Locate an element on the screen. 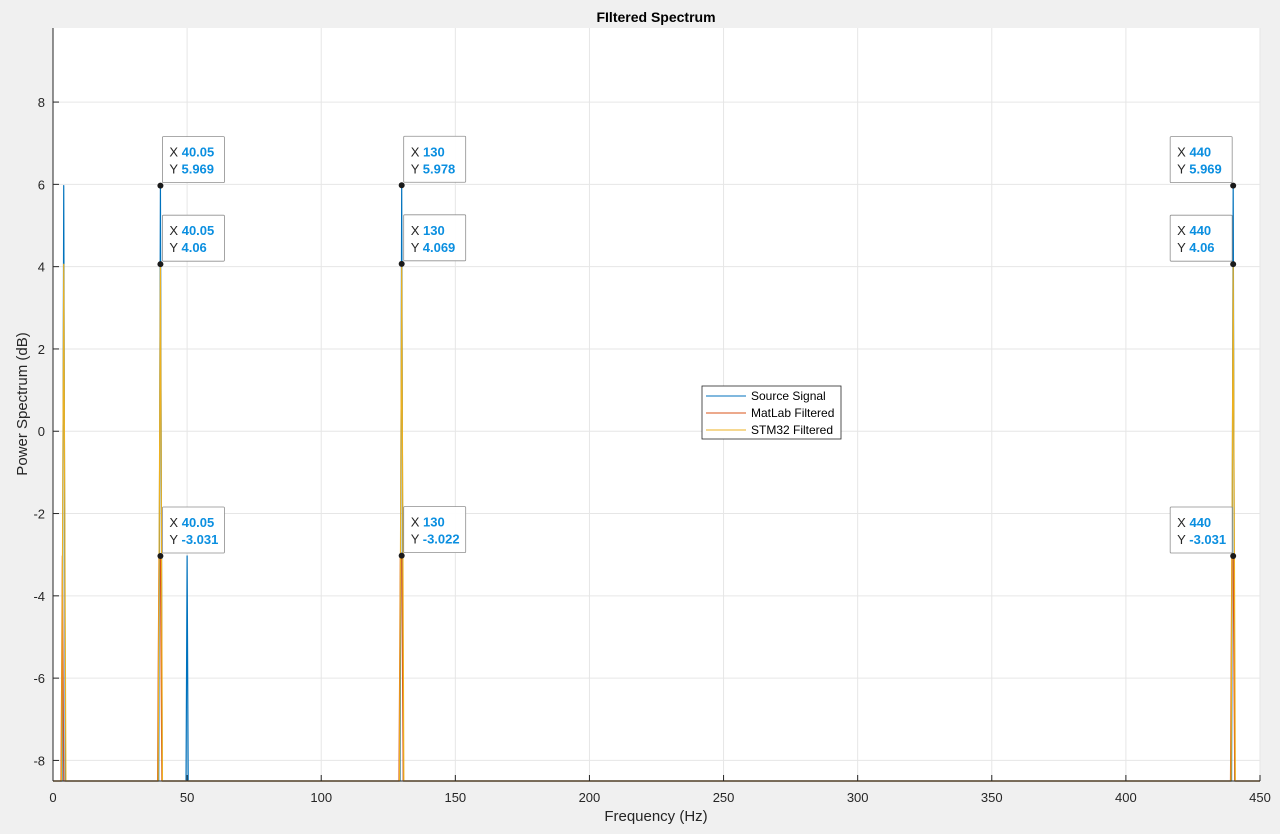 The width and height of the screenshot is (1280, 834). datatip-y-value: 5.978 is located at coordinates (439, 168).